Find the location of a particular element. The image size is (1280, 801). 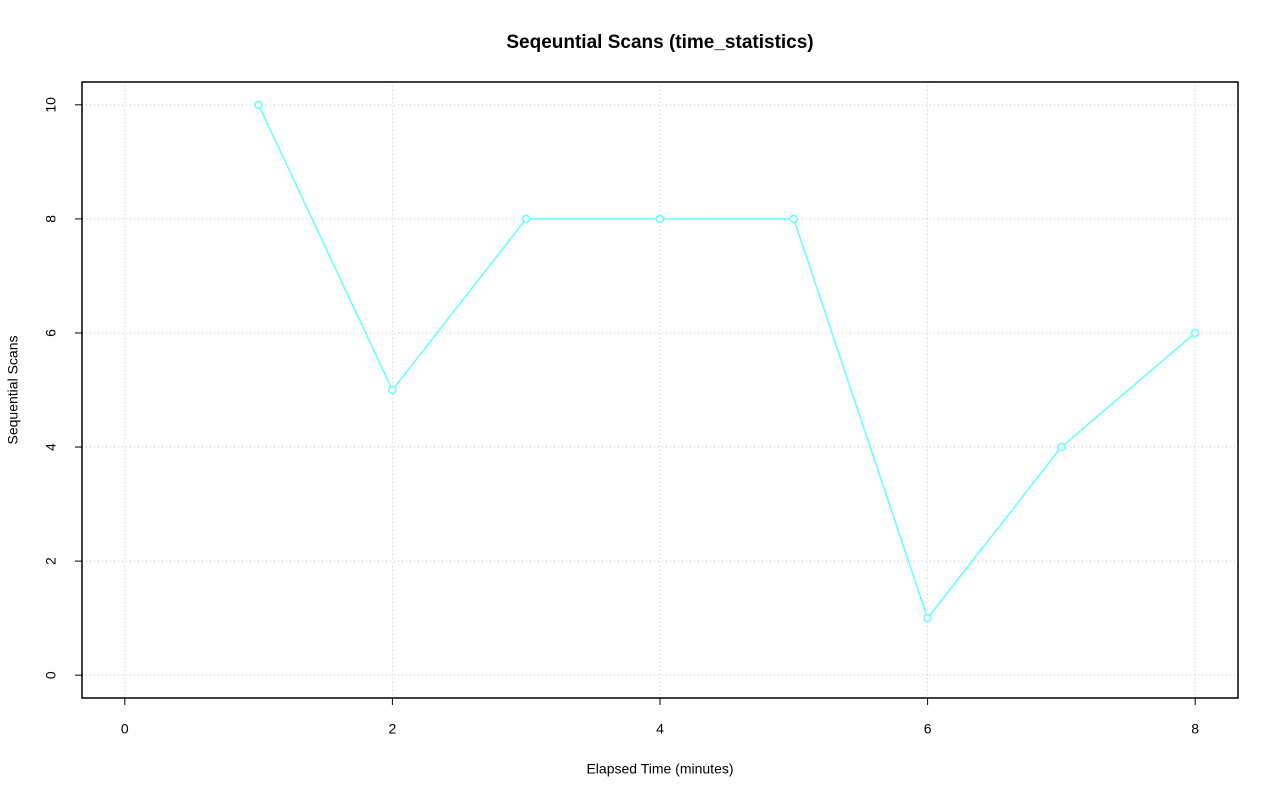

x-tick-label: 6 is located at coordinates (928, 729).